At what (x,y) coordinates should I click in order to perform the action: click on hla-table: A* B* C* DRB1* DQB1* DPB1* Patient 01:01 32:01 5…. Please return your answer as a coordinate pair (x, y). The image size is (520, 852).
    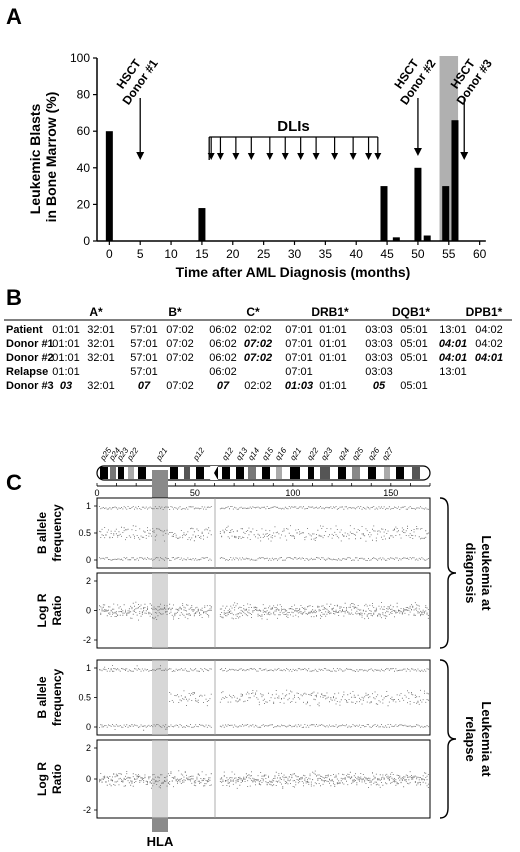
    Looking at the image, I should click on (258, 348).